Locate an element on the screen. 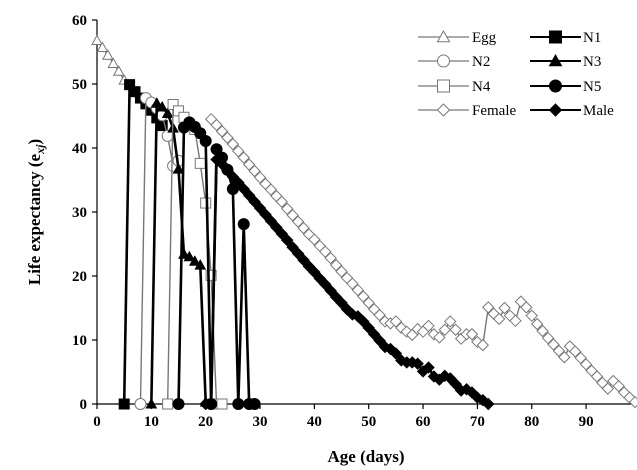 The height and width of the screenshot is (470, 637). data-point-n1 is located at coordinates (124, 404).